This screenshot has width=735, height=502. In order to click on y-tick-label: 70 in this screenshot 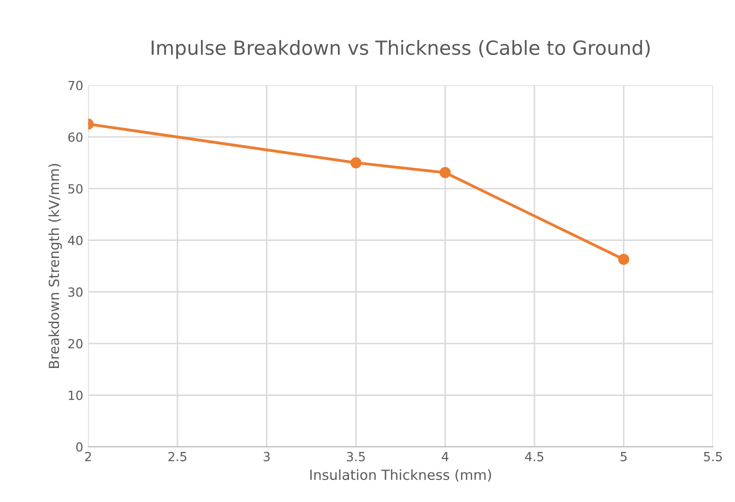, I will do `click(75, 85)`.